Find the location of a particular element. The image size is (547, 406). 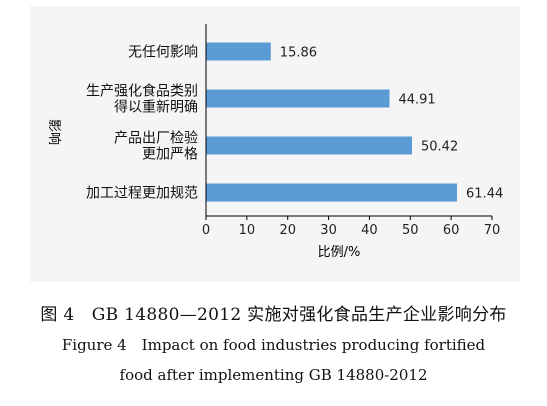

category-label: 生产强化食品类别 is located at coordinates (142, 91).